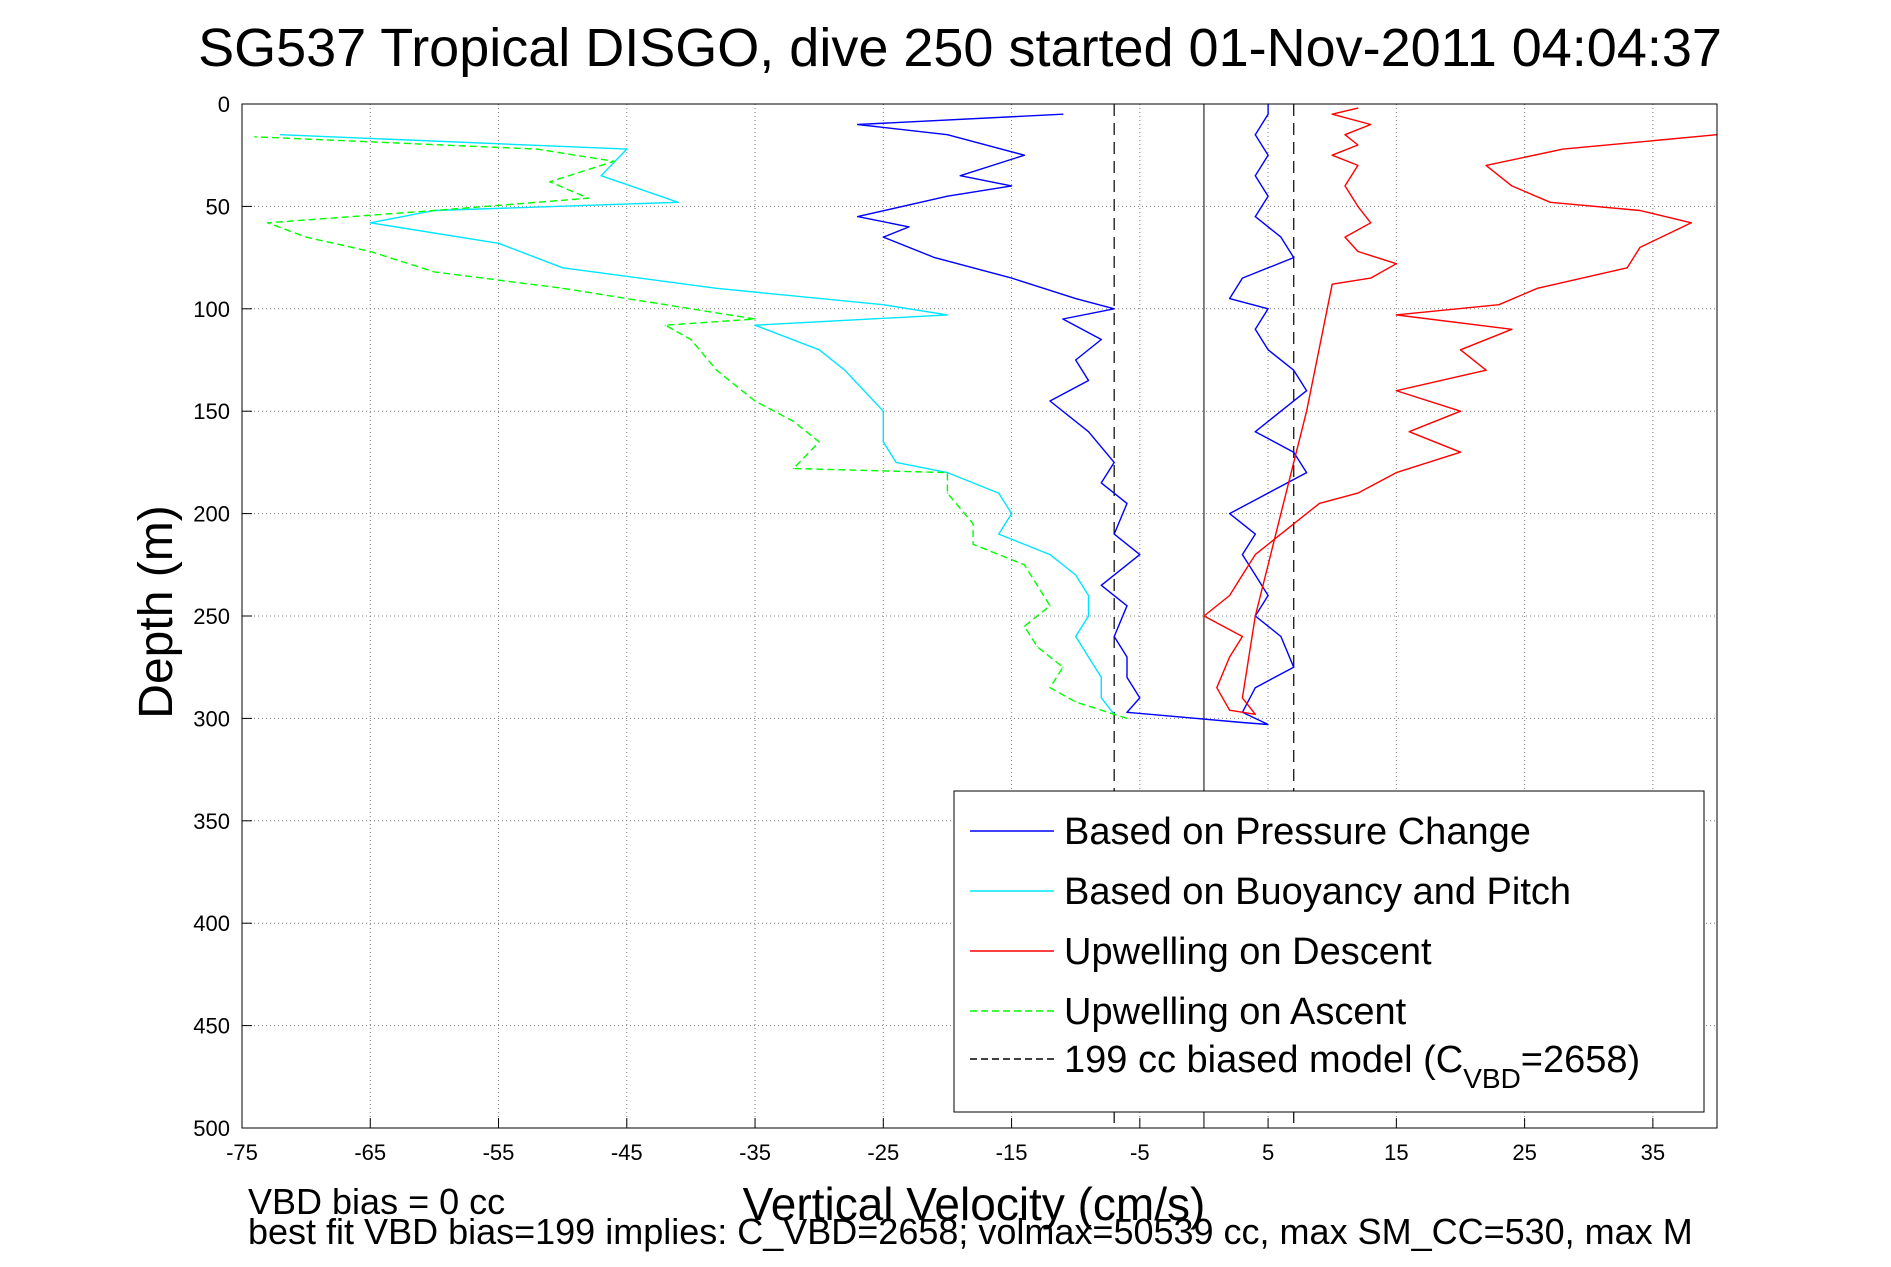 This screenshot has width=1891, height=1267. What do you see at coordinates (222, 616) in the screenshot?
I see `y-axis-ticks: 0 50 100 150 200 250 300 350 400 450 500` at bounding box center [222, 616].